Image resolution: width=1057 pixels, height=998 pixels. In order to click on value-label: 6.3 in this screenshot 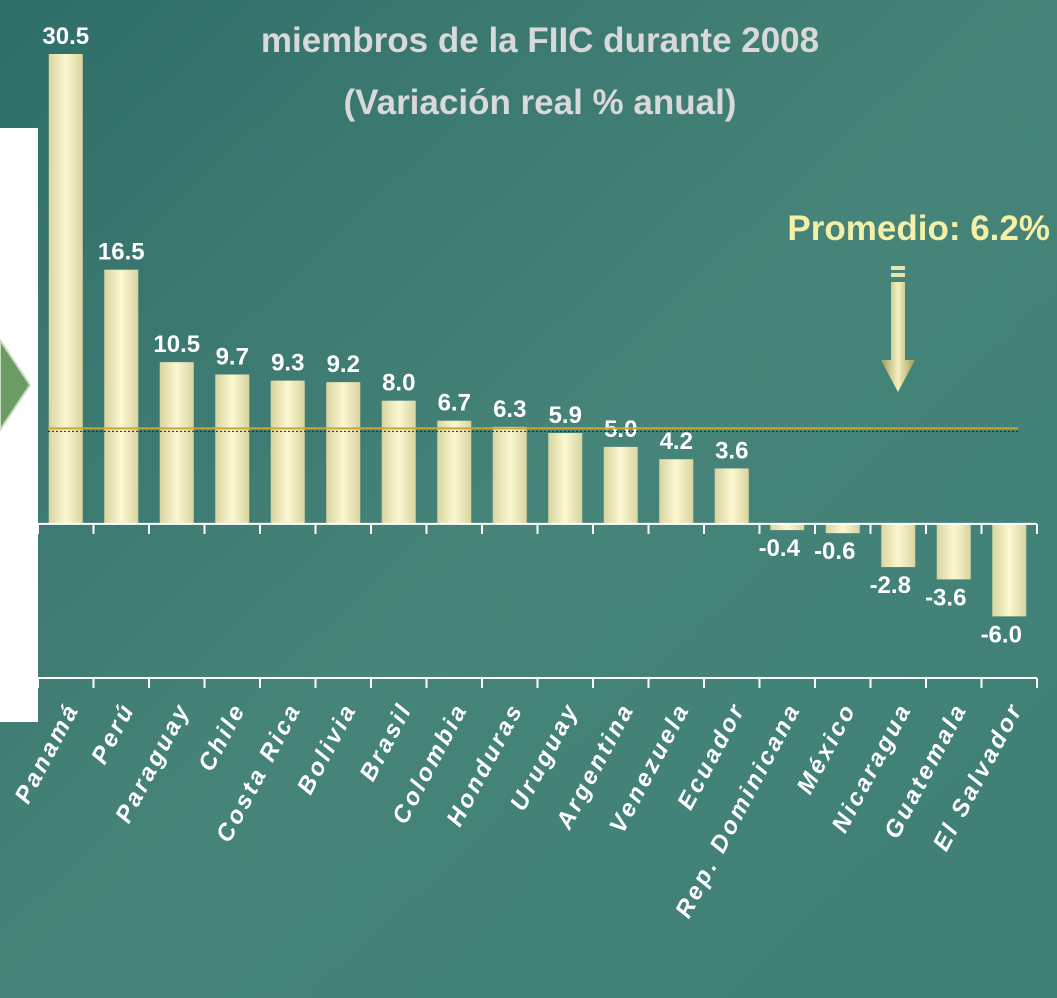, I will do `click(509, 409)`.